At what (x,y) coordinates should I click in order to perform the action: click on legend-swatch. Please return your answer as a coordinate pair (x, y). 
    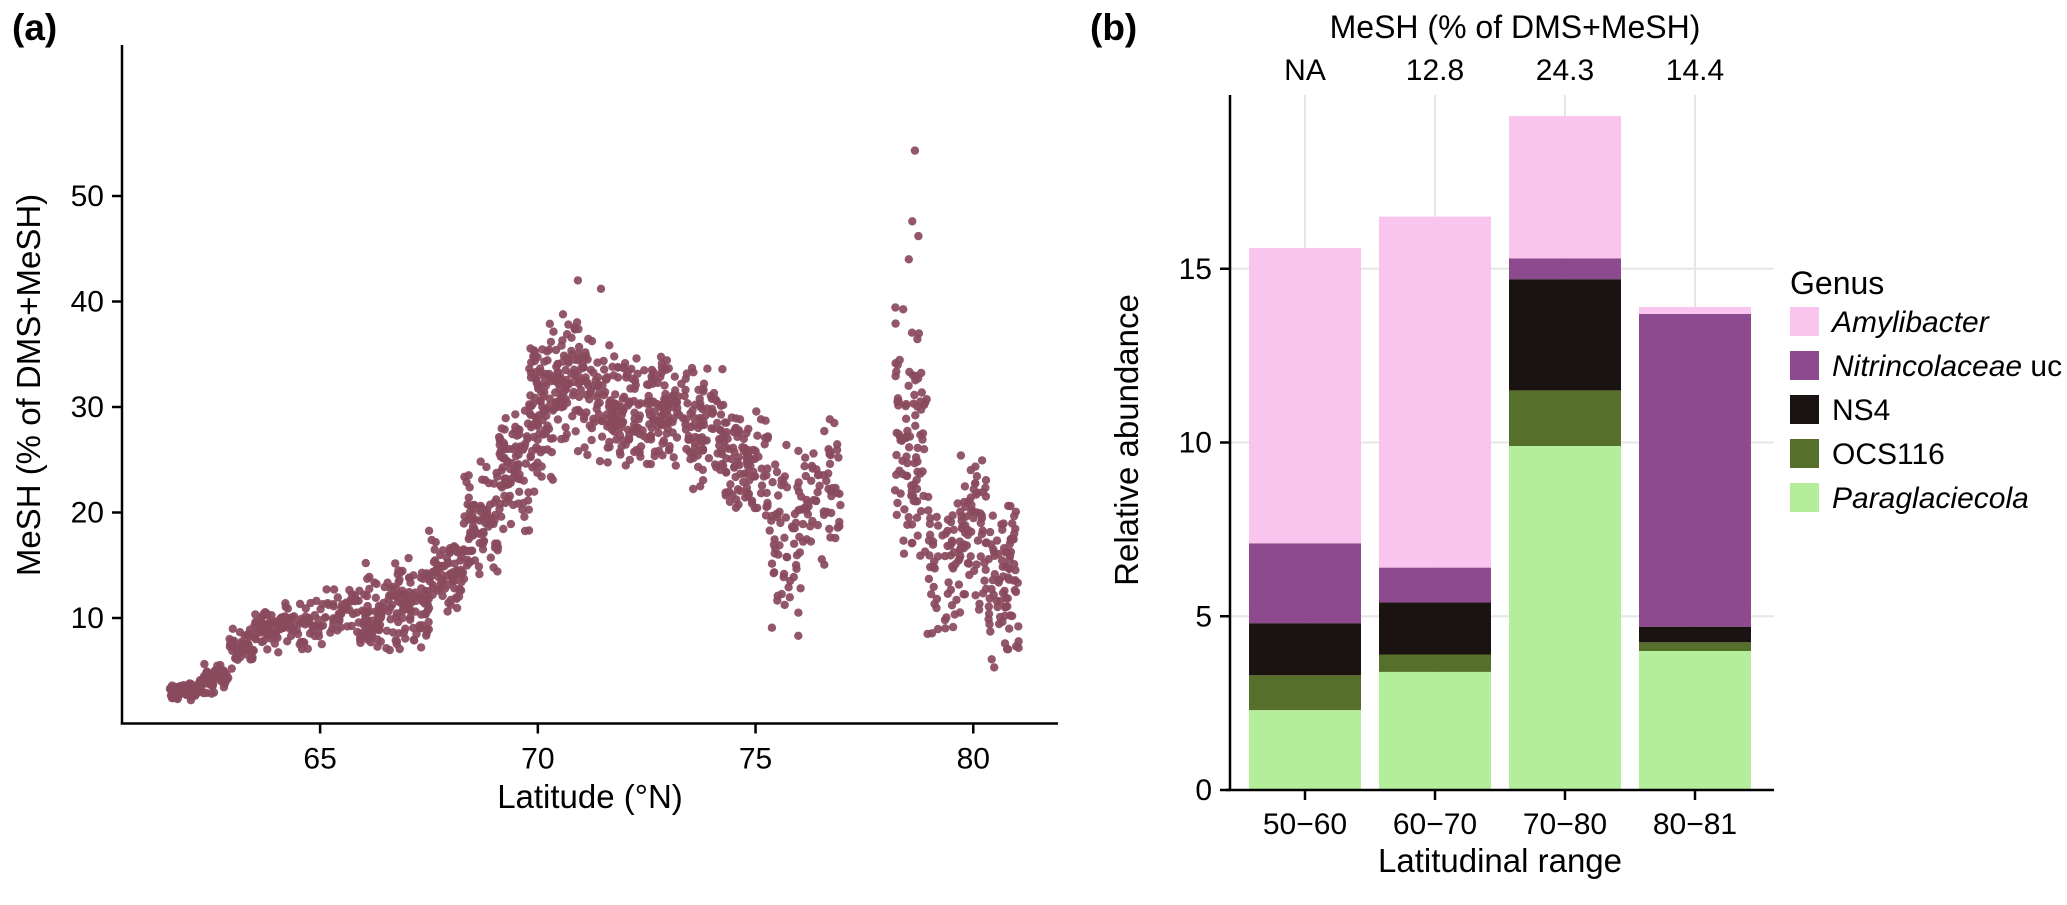
    Looking at the image, I should click on (1804, 497).